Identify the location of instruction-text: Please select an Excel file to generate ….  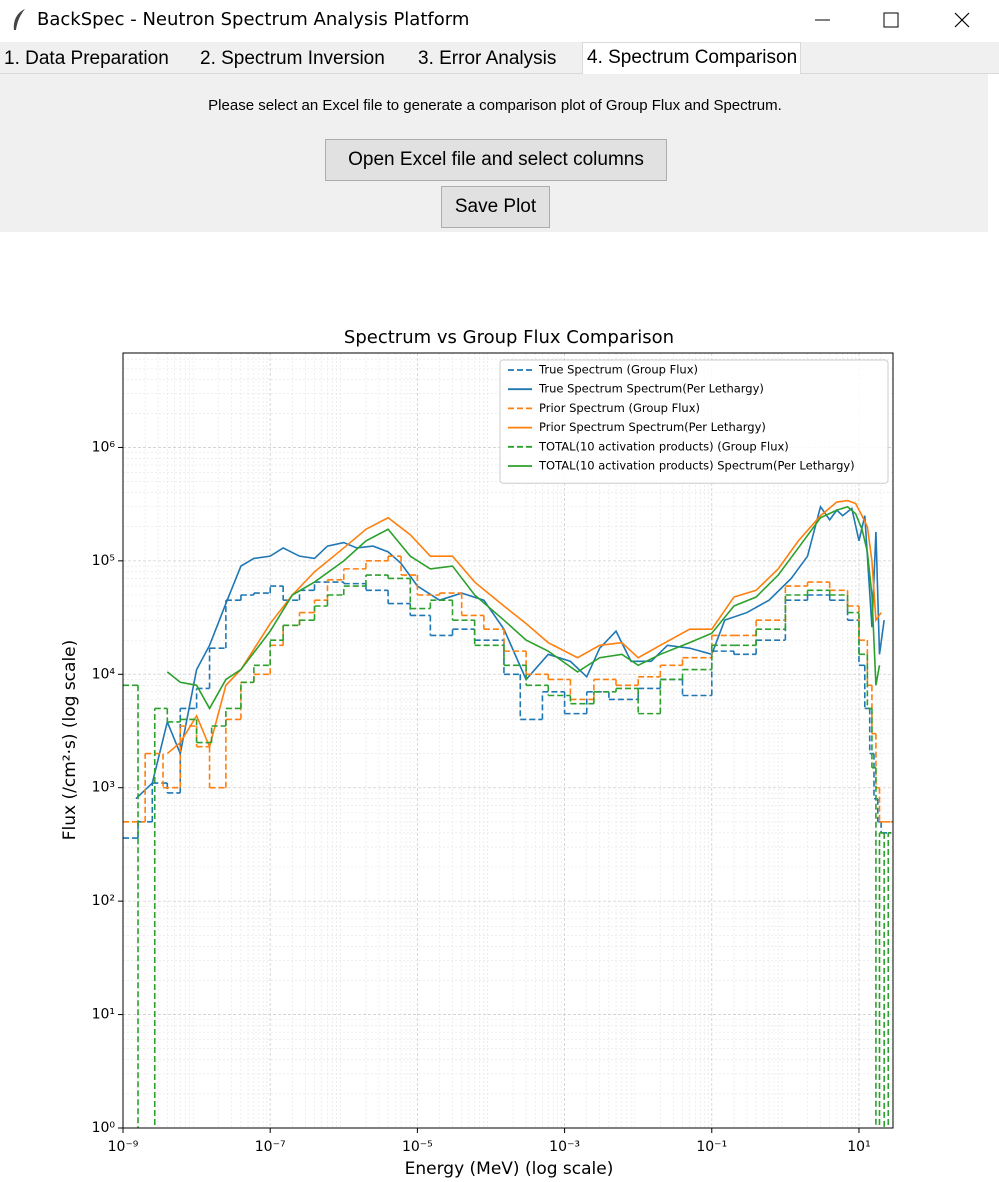
(495, 105).